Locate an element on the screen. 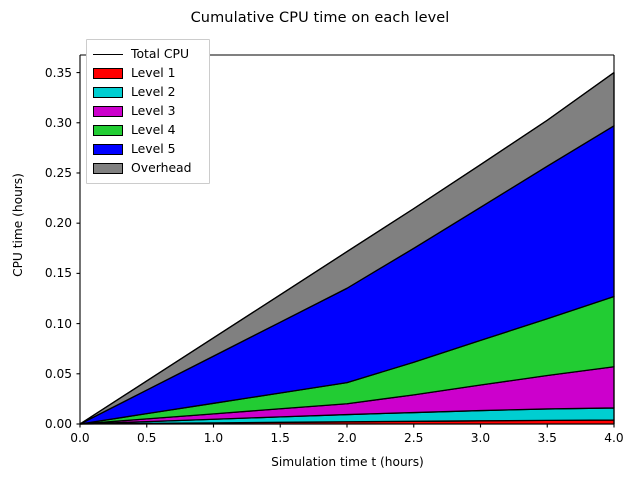 The height and width of the screenshot is (480, 640). y-tick-label: 0.15 is located at coordinates (58, 273).